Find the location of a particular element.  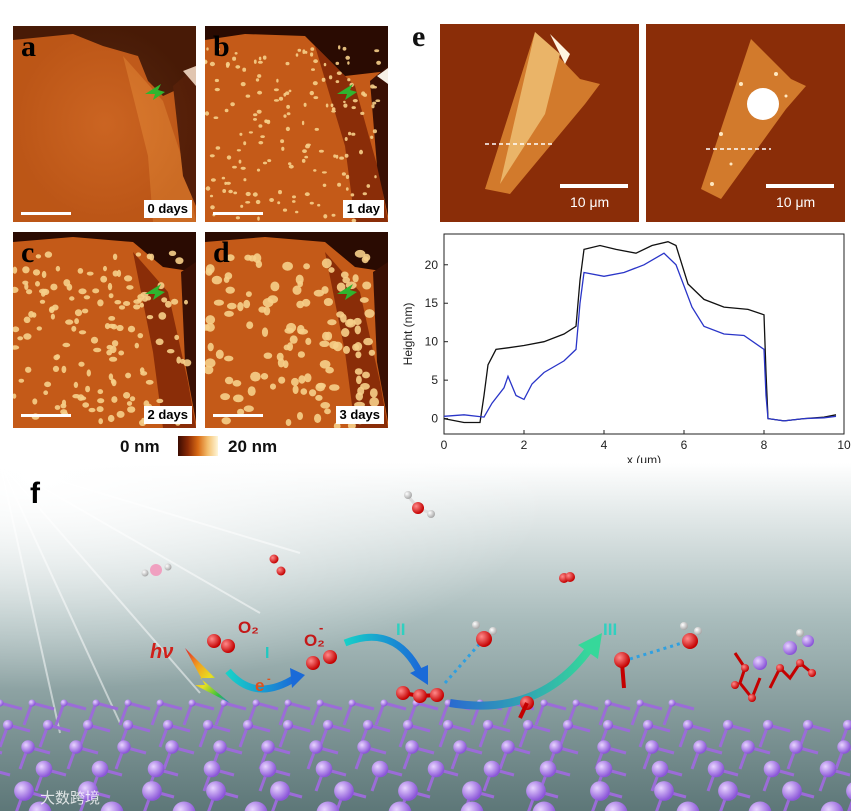

svg-text: hν is located at coordinates (161, 652).